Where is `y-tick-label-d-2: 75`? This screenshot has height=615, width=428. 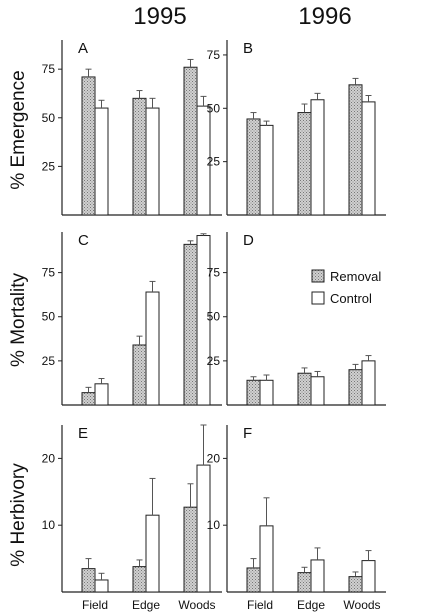
y-tick-label-d-2: 75 is located at coordinates (214, 273).